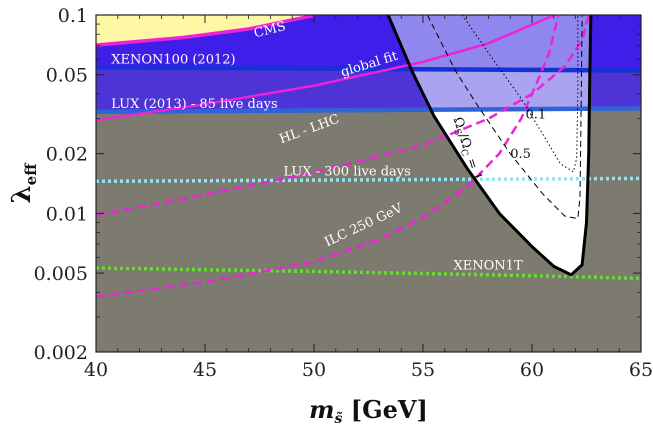  I want to click on annotation-lux-2013-85-live-days: LUX (2013) - 85 live days, so click(194, 104).